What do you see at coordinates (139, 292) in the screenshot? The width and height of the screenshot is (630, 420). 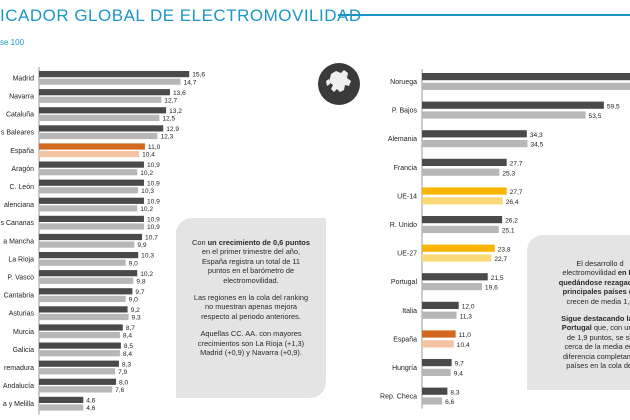 I see `bar-value-current: 9,7` at bounding box center [139, 292].